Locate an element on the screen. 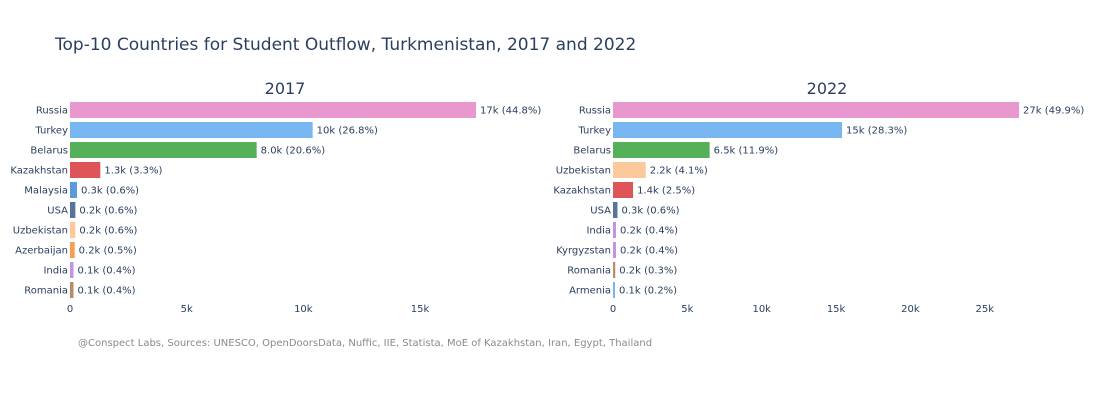 Image resolution: width=1100 pixels, height=400 pixels. category-label-2017-turkey: Turkey is located at coordinates (51, 131).